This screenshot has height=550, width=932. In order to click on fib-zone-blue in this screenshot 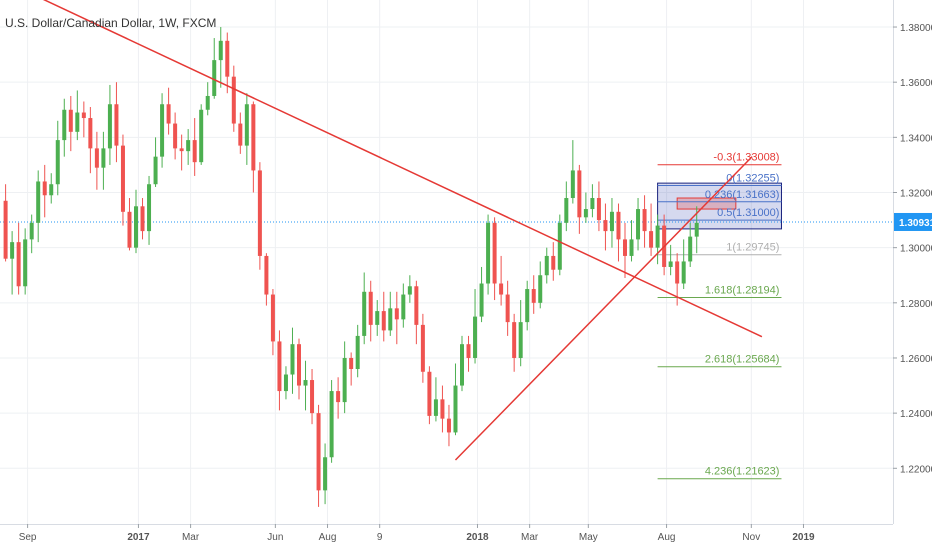, I will do `click(719, 206)`.